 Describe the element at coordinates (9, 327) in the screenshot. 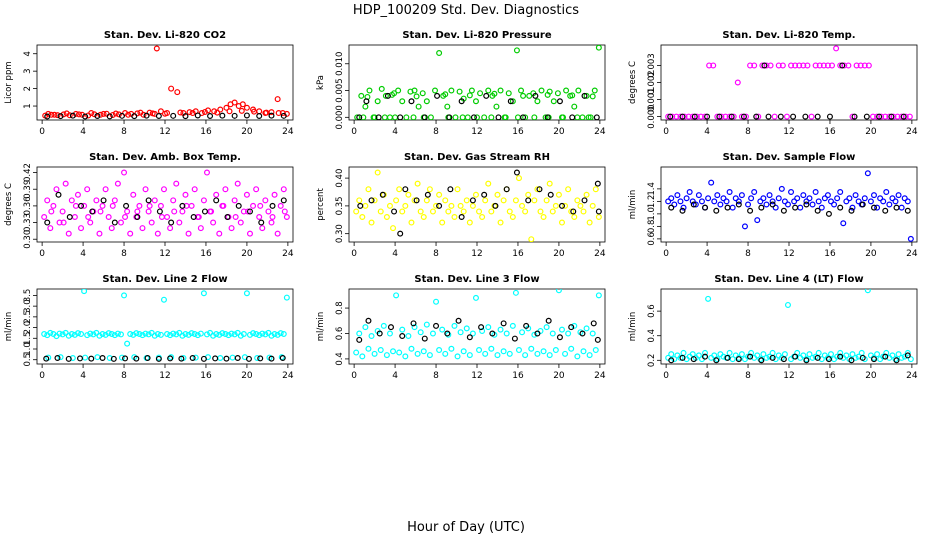

I see `y-axis-label: ml/min` at that location.